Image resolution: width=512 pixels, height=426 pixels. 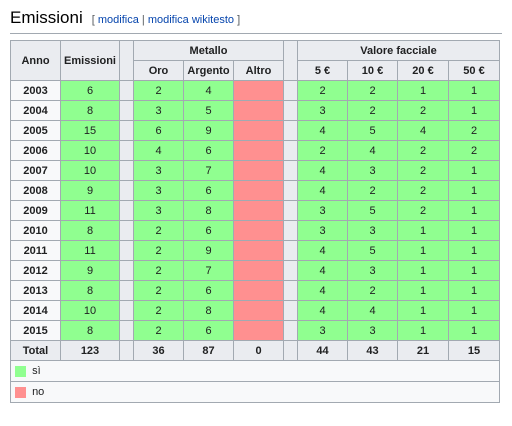 I want to click on table-row: 2006 10 4 6 2 4 2 2, so click(x=255, y=150).